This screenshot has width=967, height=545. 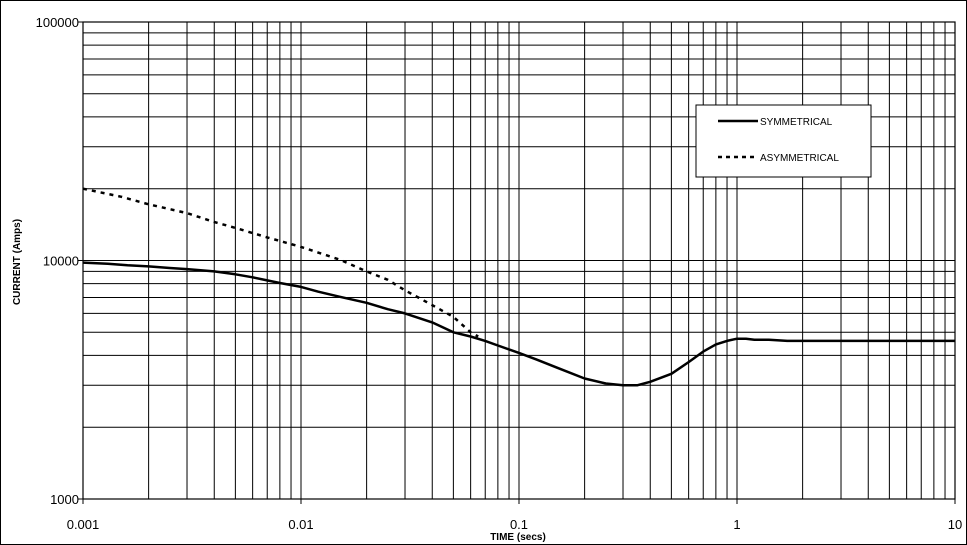 What do you see at coordinates (796, 122) in the screenshot?
I see `legend-symmetrical-label: SYMMETRICAL` at bounding box center [796, 122].